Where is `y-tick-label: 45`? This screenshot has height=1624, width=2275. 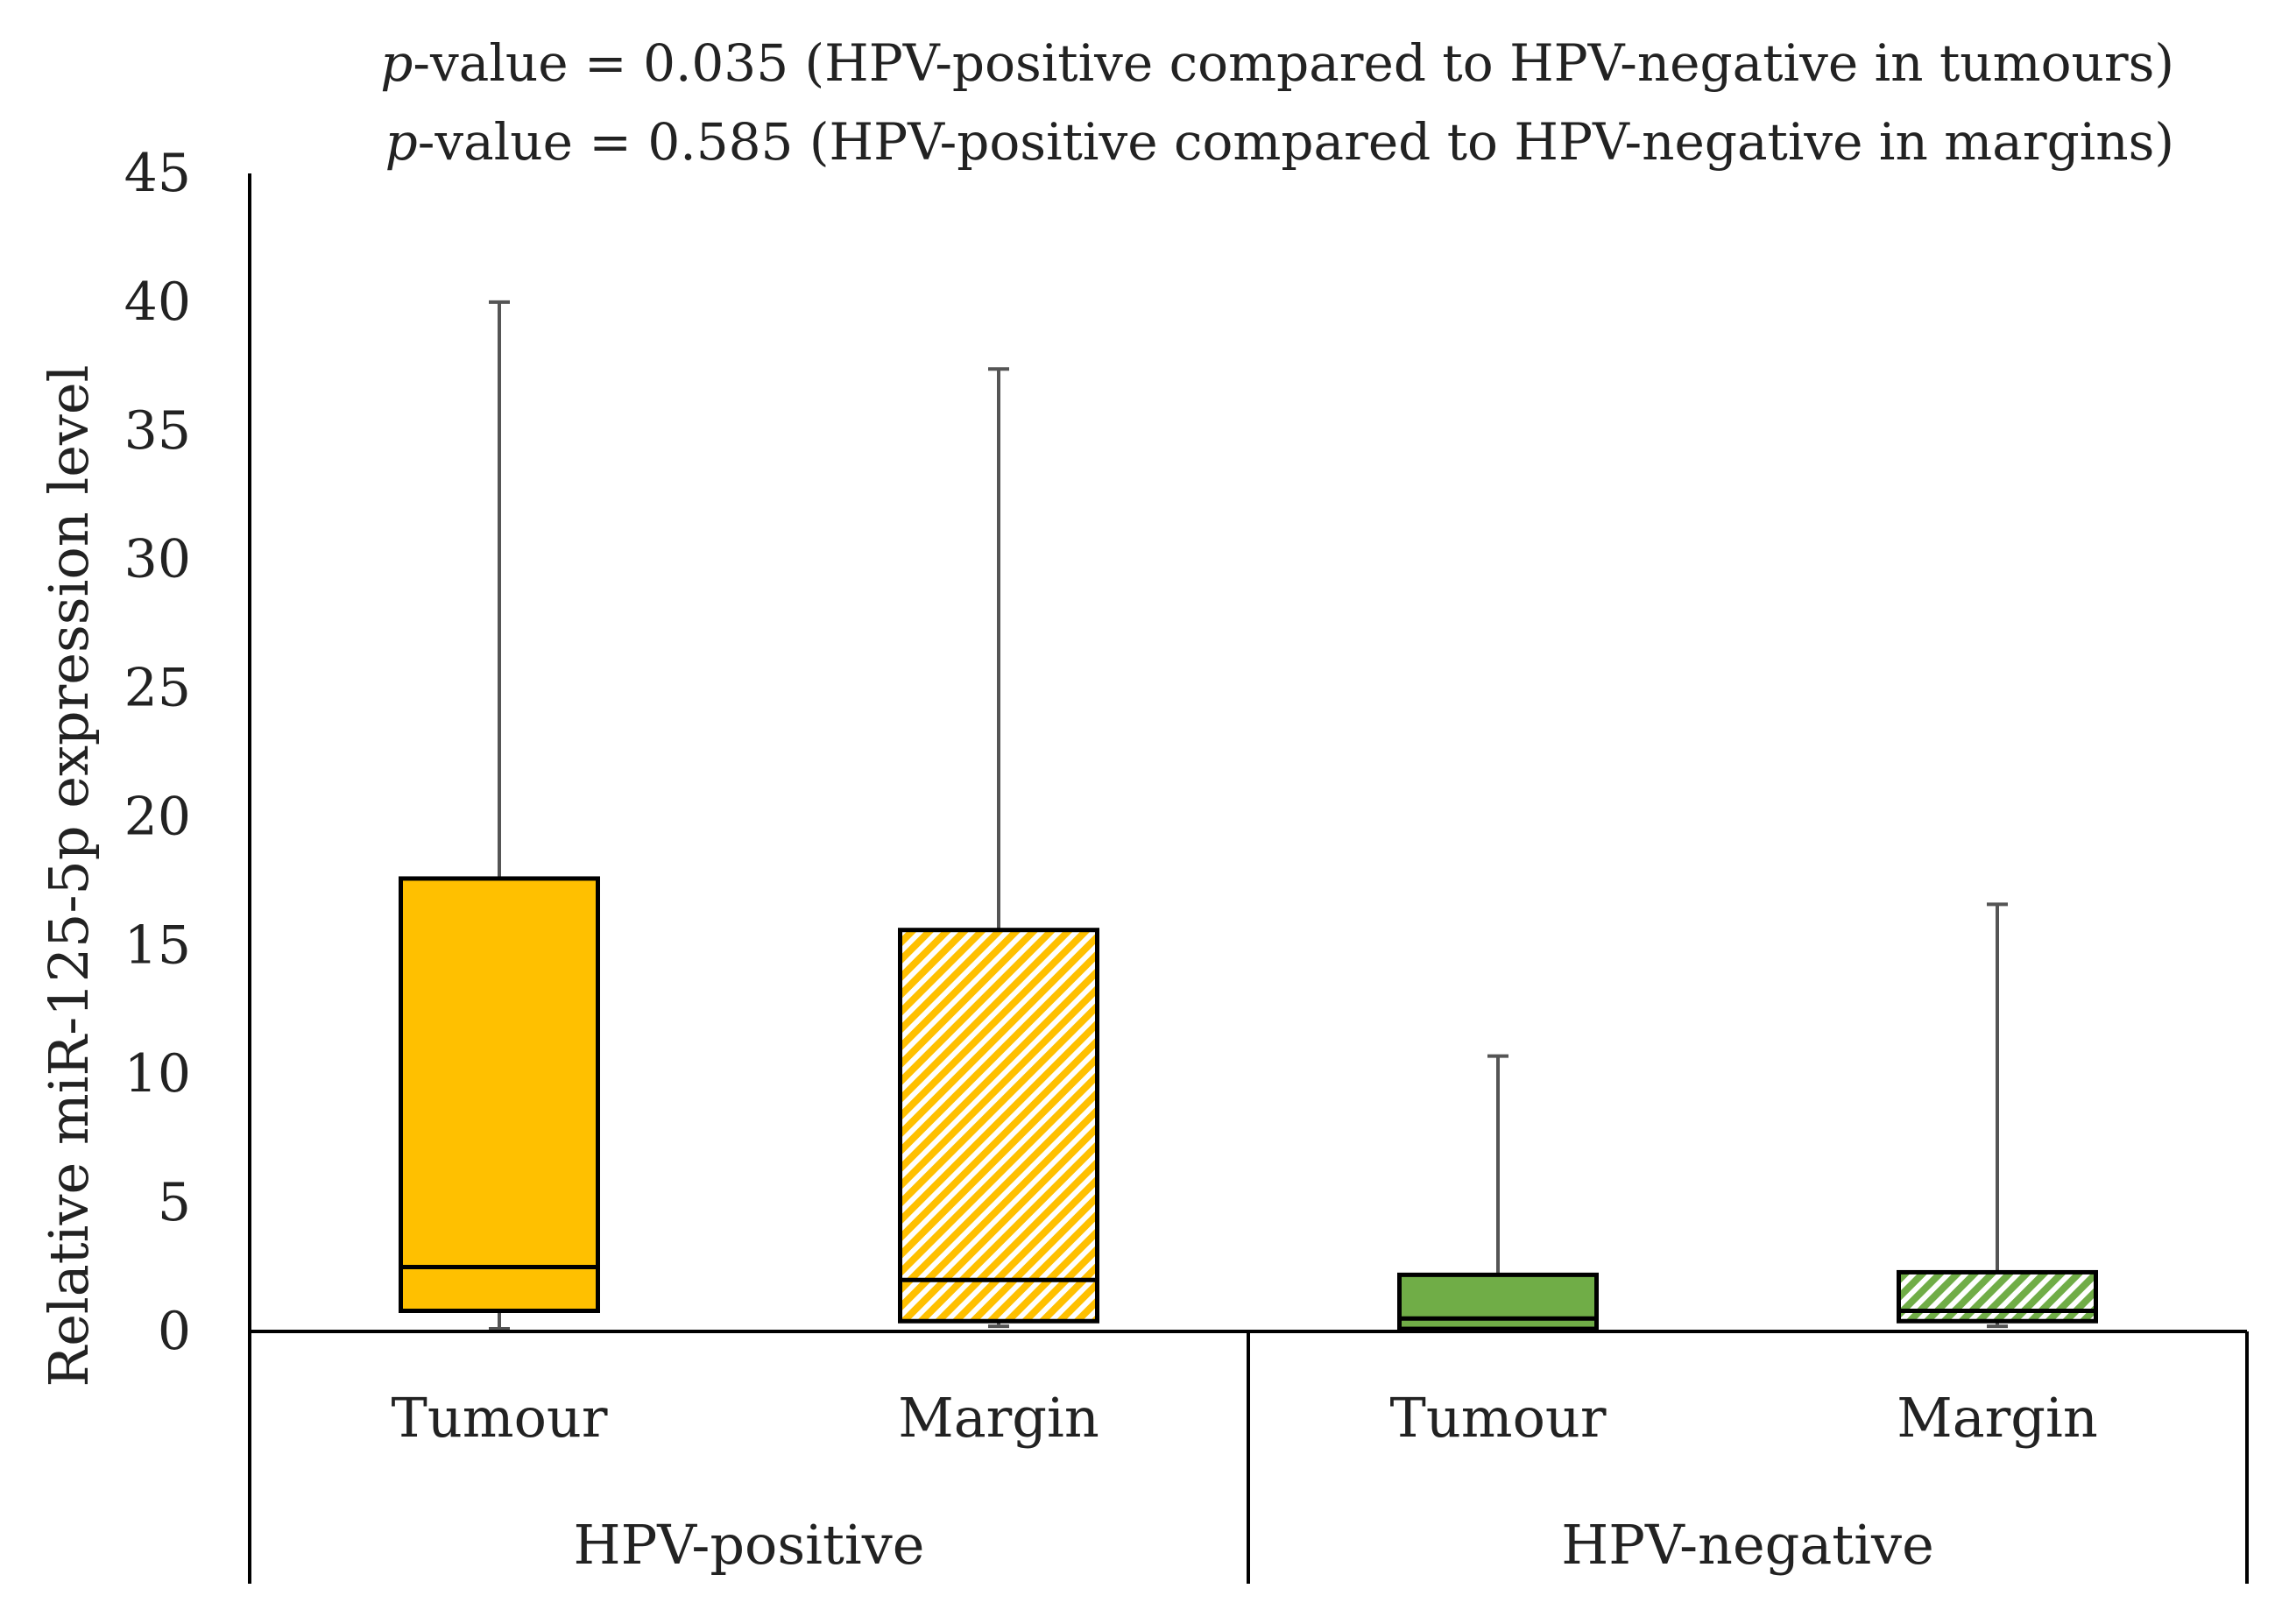
y-tick-label: 45 is located at coordinates (157, 173).